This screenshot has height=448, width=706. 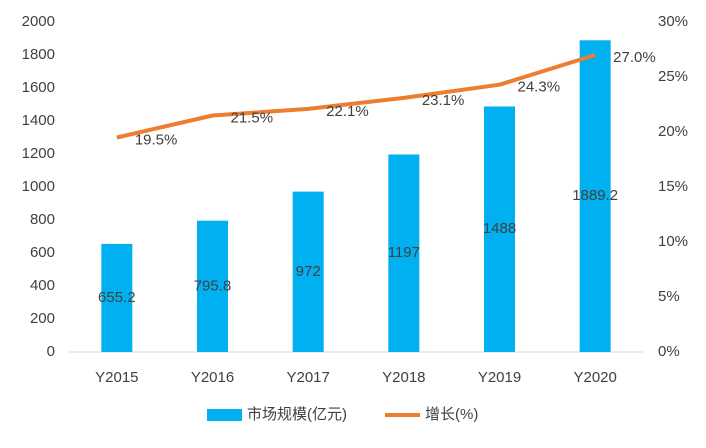 What do you see at coordinates (673, 131) in the screenshot?
I see `y2-tick-label: 20%` at bounding box center [673, 131].